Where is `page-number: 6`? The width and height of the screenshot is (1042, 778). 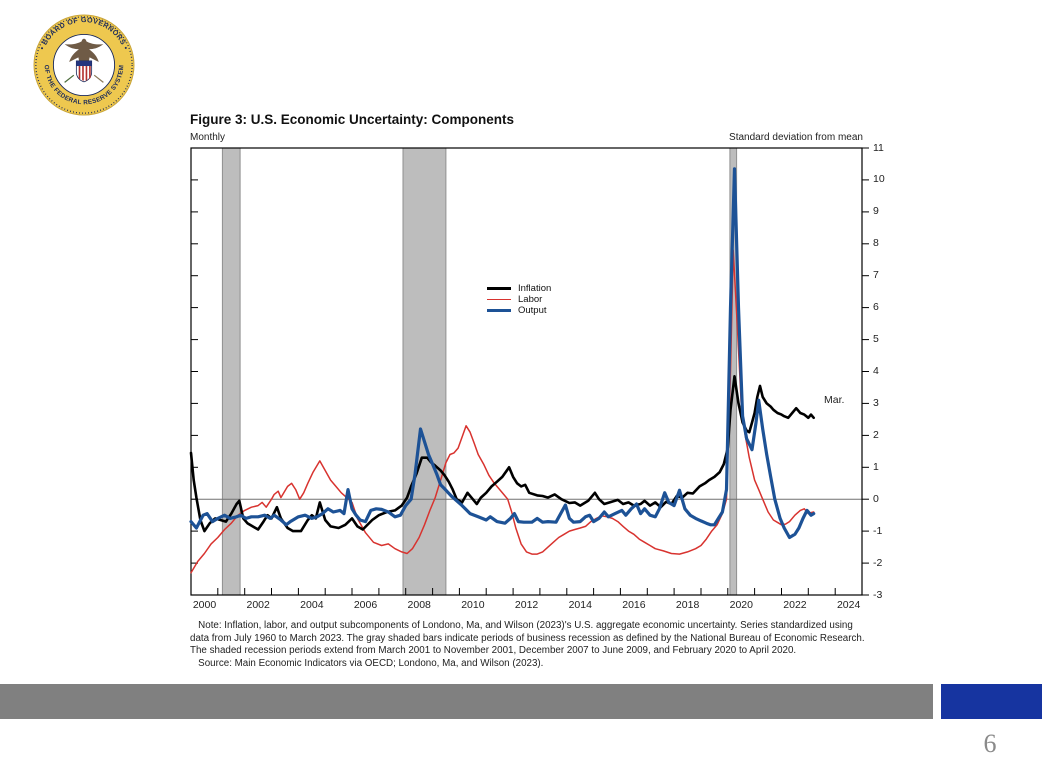
page-number: 6 is located at coordinates (990, 743).